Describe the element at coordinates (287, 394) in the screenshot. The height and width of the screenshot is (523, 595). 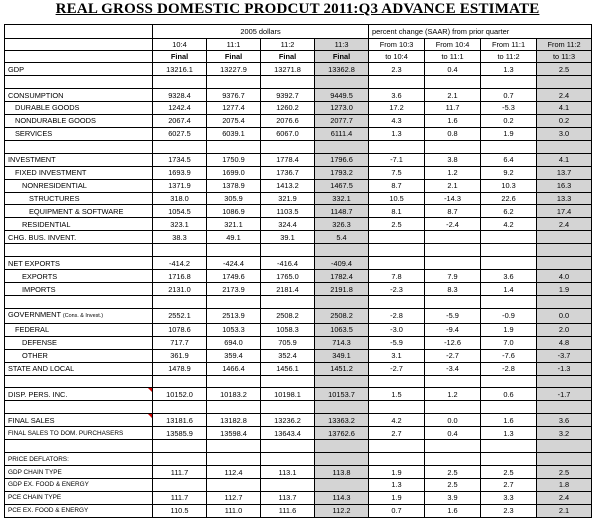
I see `value-cell: 10198.1` at that location.